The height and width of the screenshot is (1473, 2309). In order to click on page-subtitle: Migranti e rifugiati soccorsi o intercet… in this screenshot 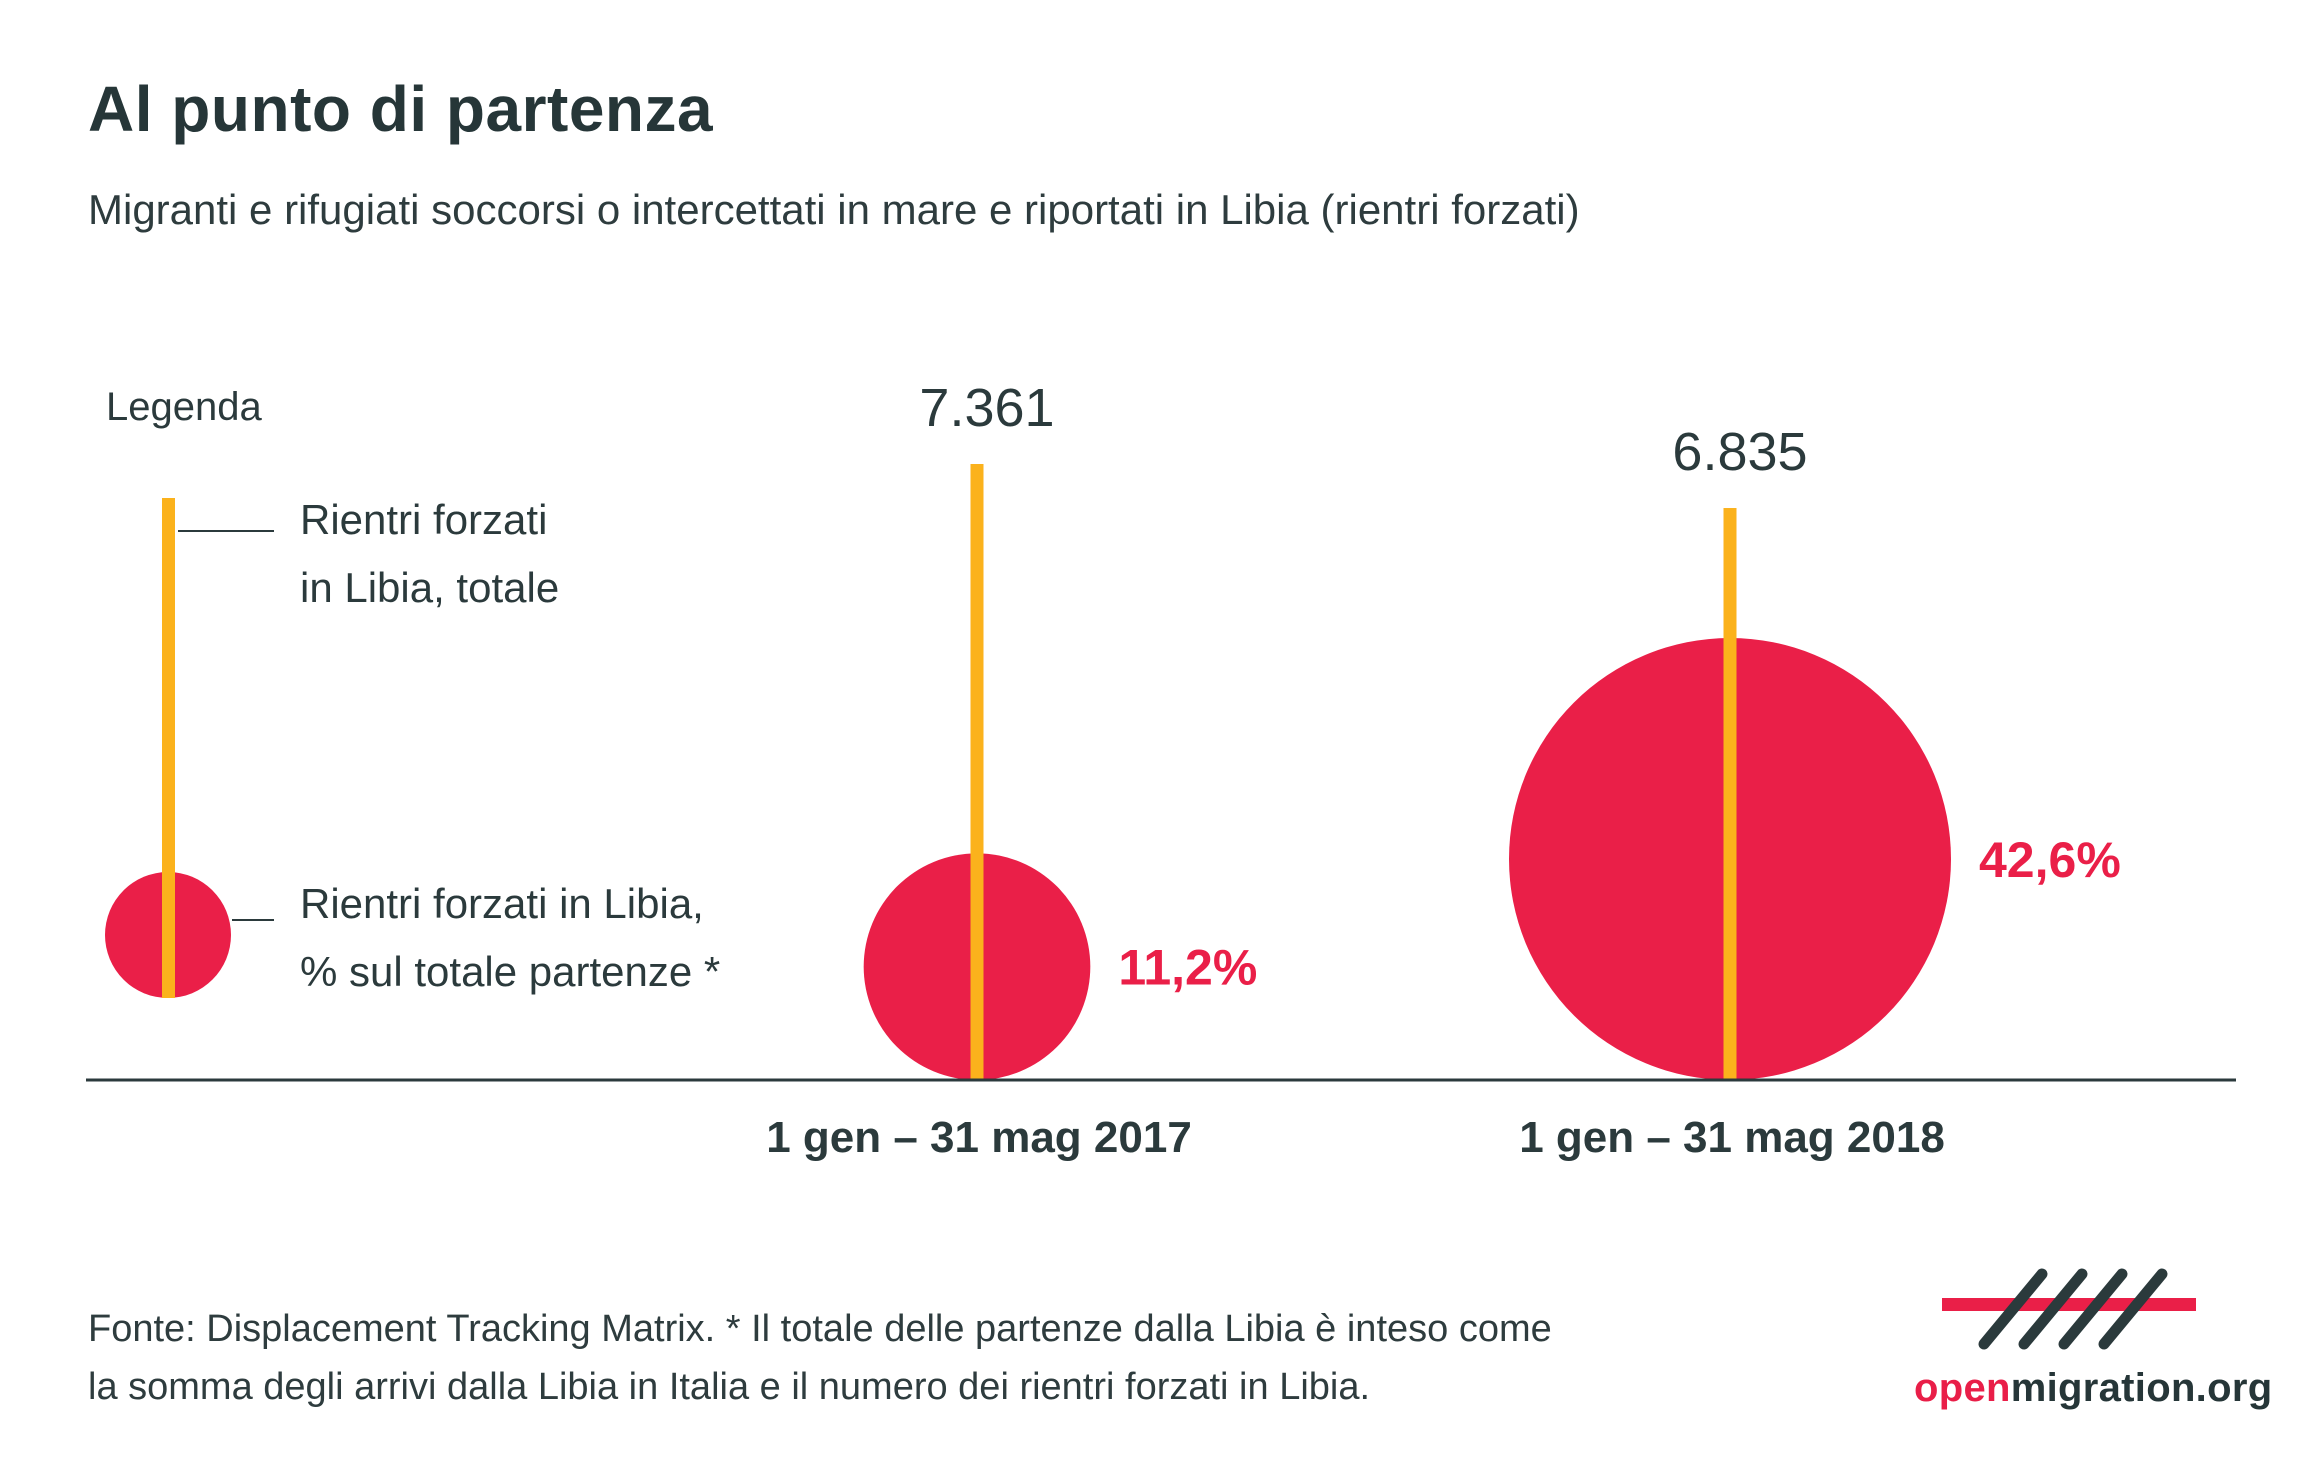, I will do `click(834, 209)`.